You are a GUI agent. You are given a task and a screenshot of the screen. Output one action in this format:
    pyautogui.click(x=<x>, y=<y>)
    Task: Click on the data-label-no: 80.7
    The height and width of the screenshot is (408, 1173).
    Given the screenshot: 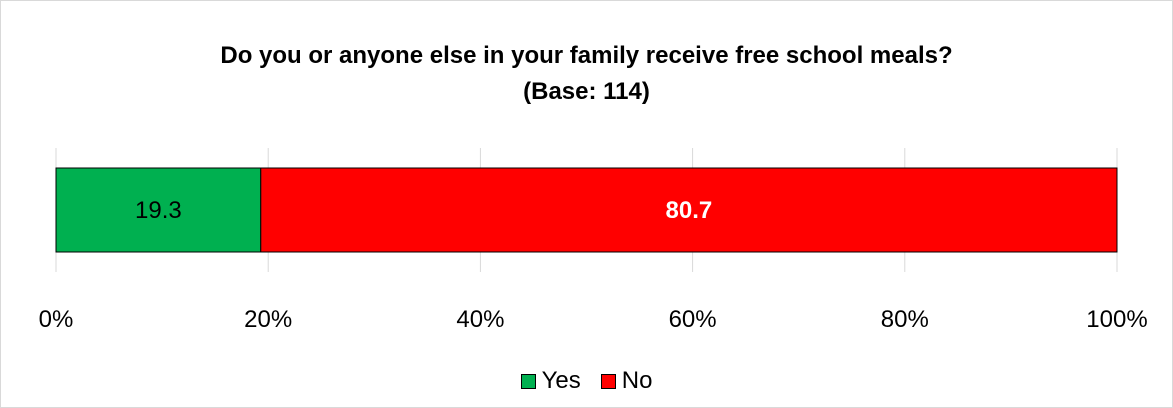 What is the action you would take?
    pyautogui.click(x=689, y=210)
    